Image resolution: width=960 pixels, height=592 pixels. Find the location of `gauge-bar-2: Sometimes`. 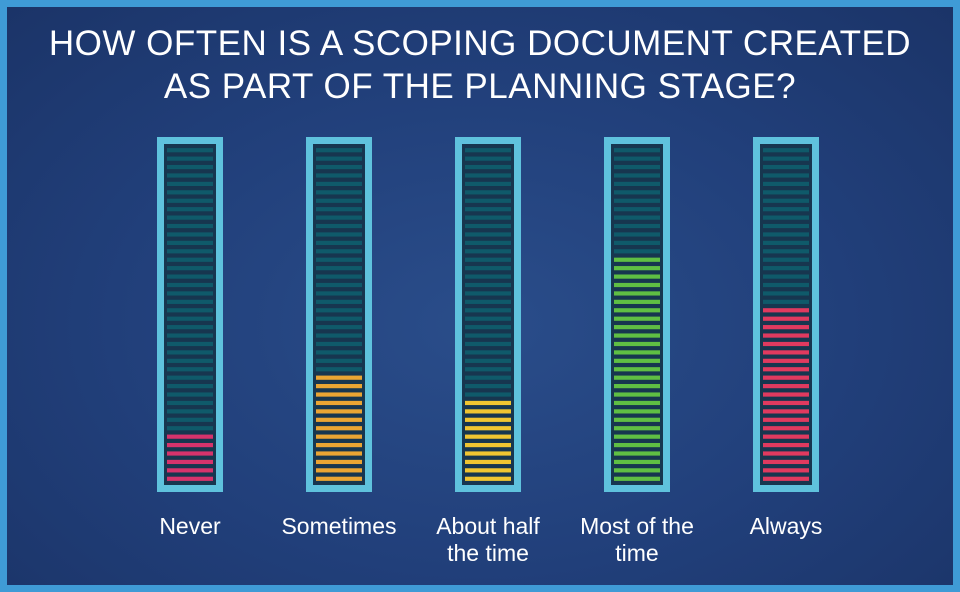

gauge-bar-2: Sometimes is located at coordinates (339, 338).